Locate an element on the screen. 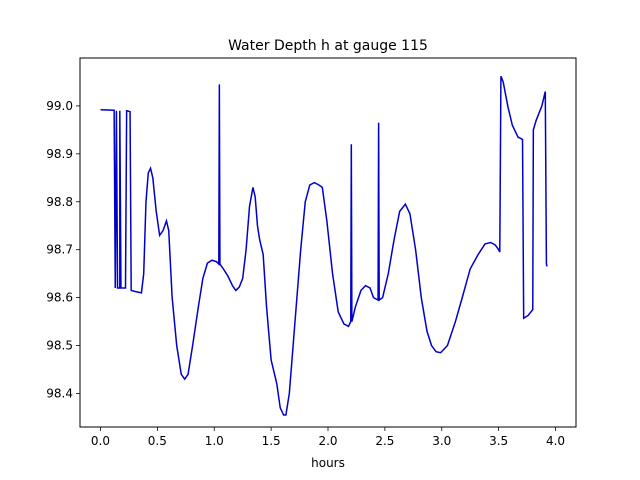 This screenshot has height=480, width=640. x-tick-label: 3.5 is located at coordinates (498, 441).